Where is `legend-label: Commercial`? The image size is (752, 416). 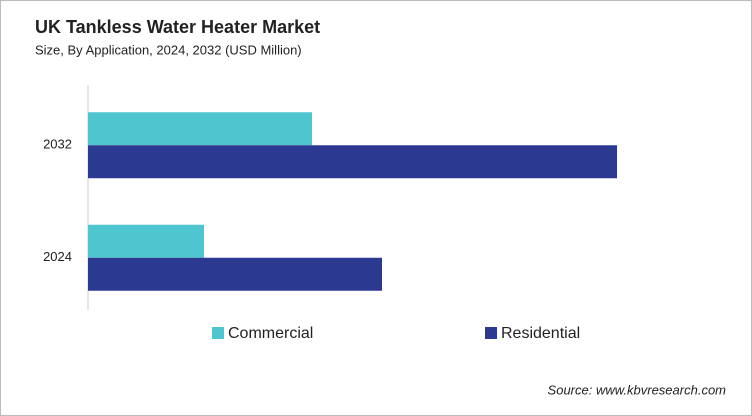 legend-label: Commercial is located at coordinates (270, 333).